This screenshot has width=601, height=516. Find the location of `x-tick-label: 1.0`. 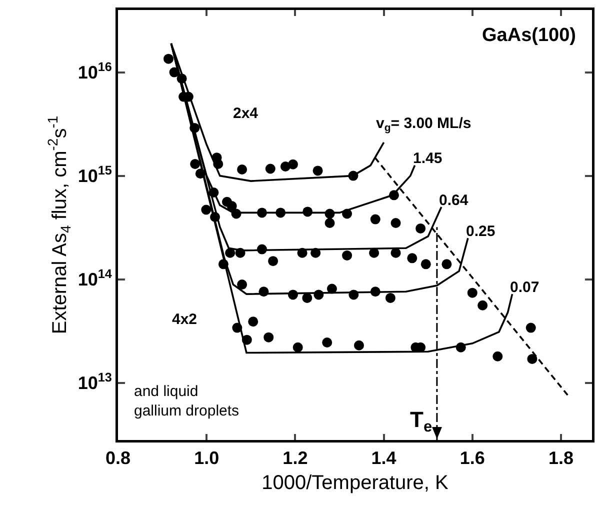

x-tick-label: 1.0 is located at coordinates (207, 458).